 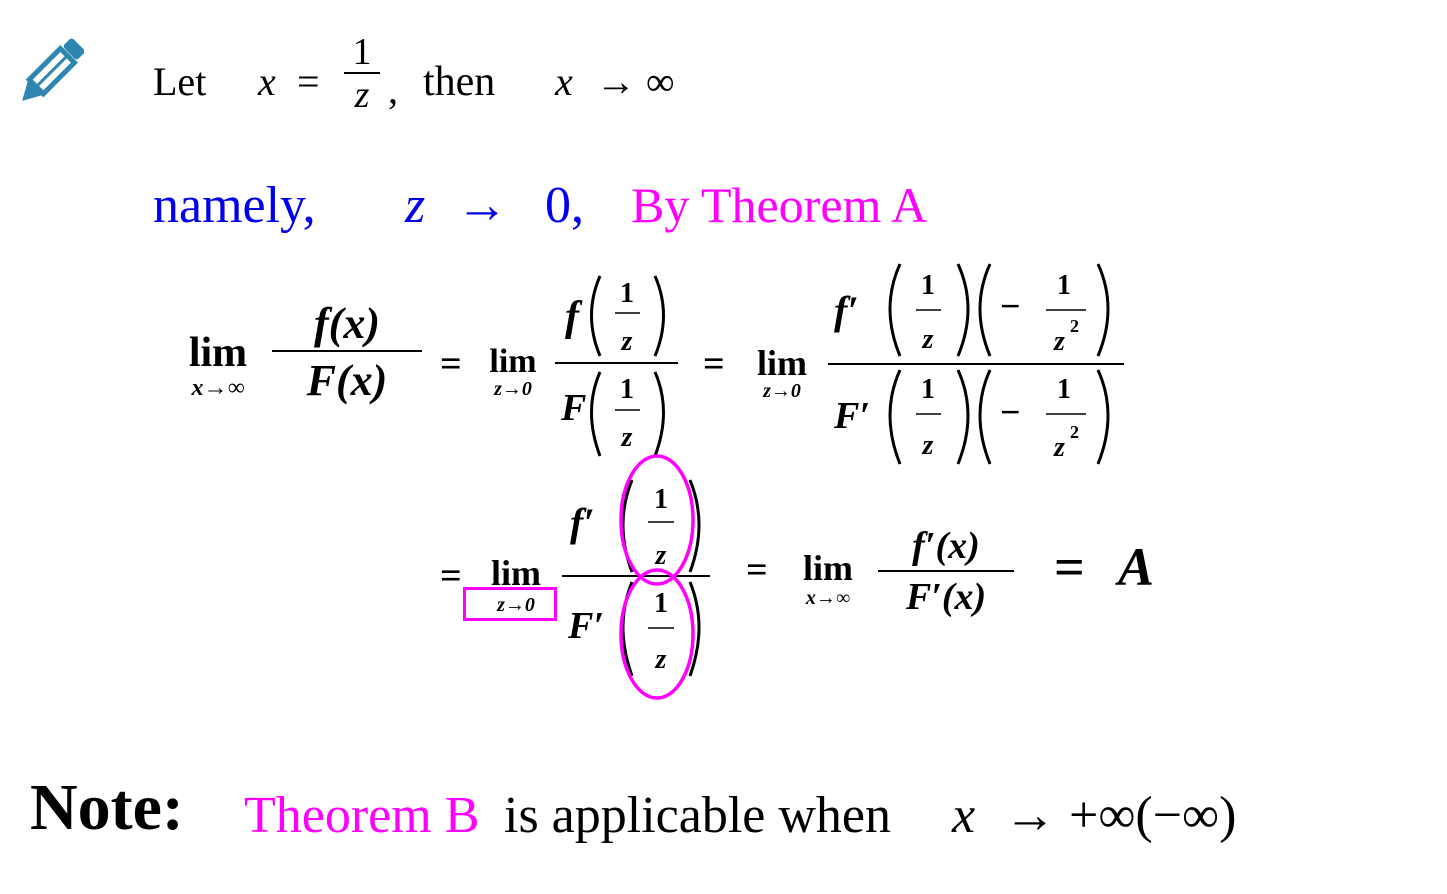 I want to click on then-word: then, so click(x=459, y=82).